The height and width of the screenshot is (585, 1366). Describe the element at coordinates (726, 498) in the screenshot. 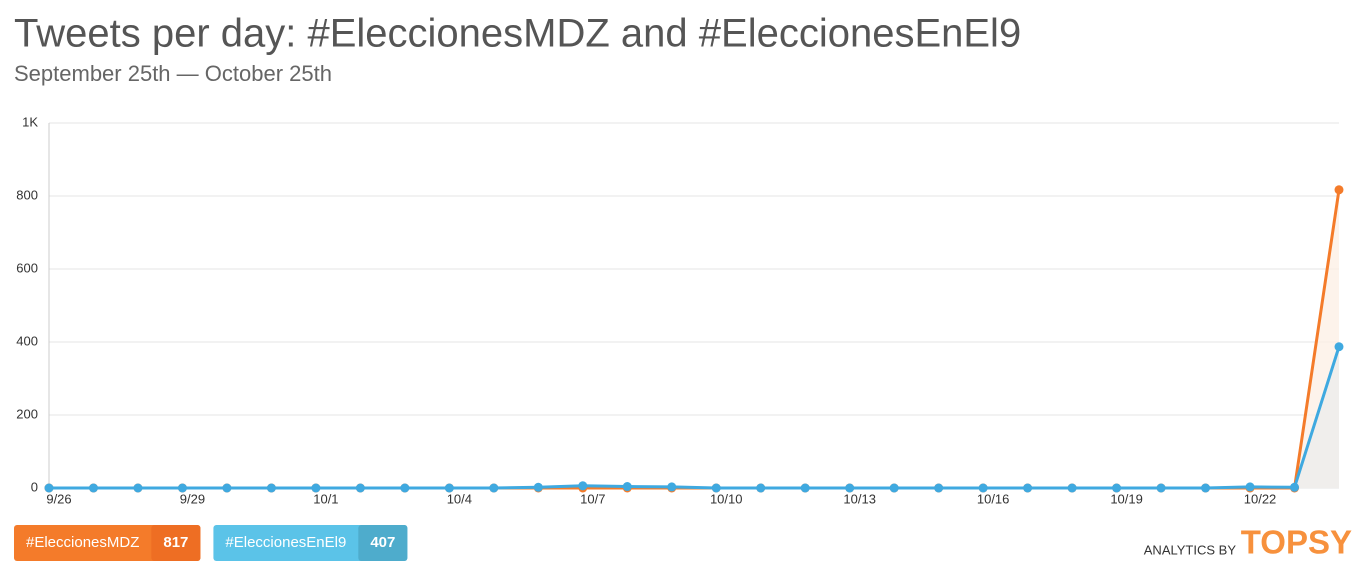

I see `x-tick-label: 10/10` at that location.